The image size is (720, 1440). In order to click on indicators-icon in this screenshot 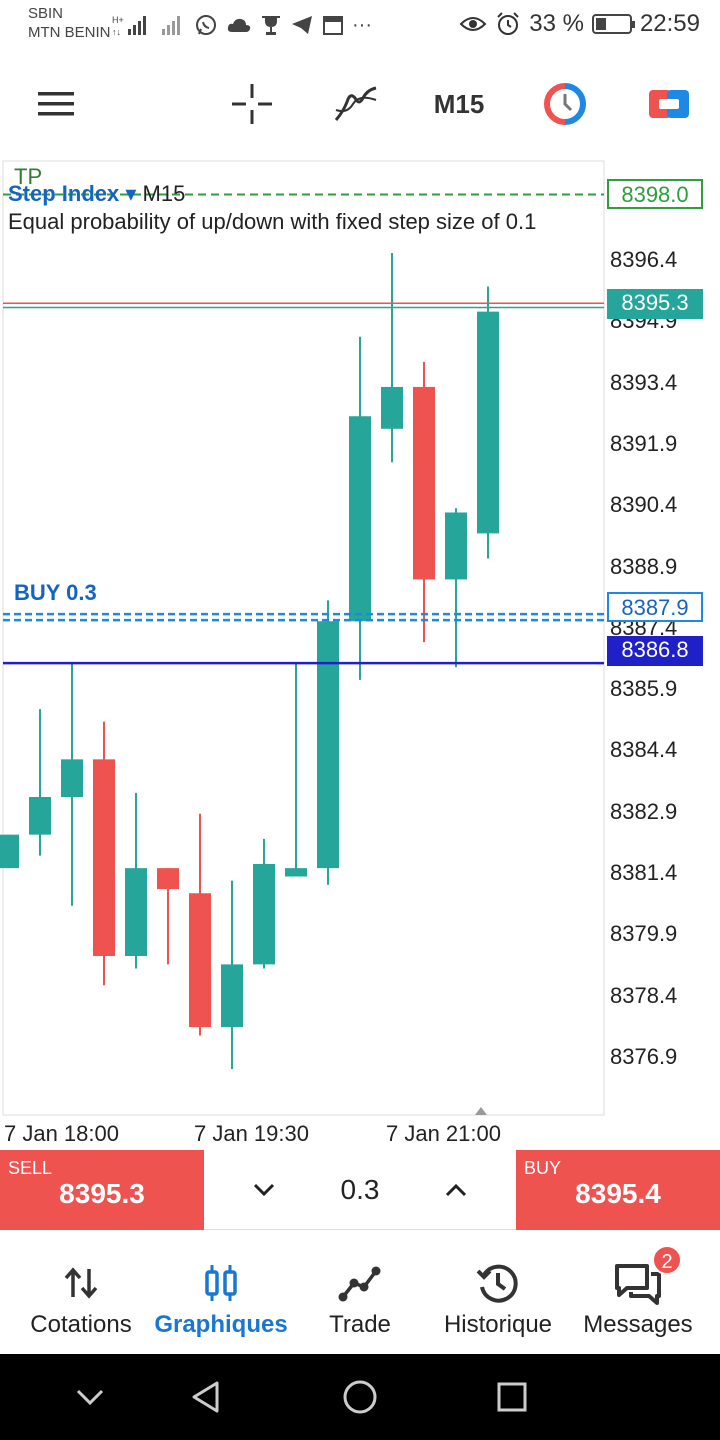, I will do `click(355, 103)`.